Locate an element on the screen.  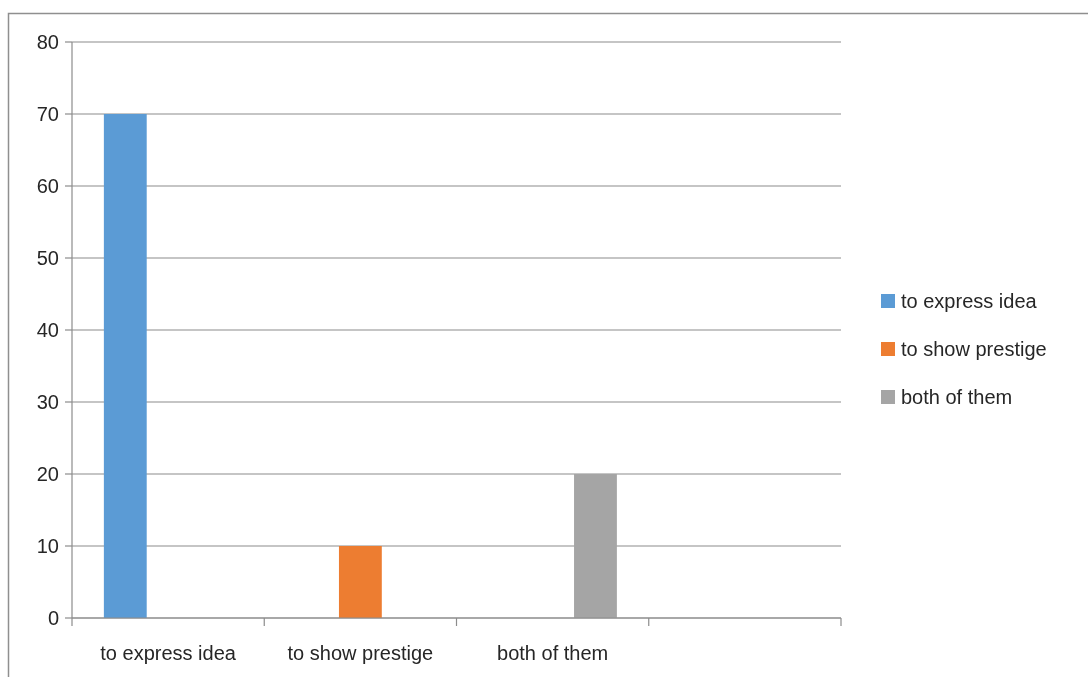
x-tick-label: both of them is located at coordinates (553, 653).